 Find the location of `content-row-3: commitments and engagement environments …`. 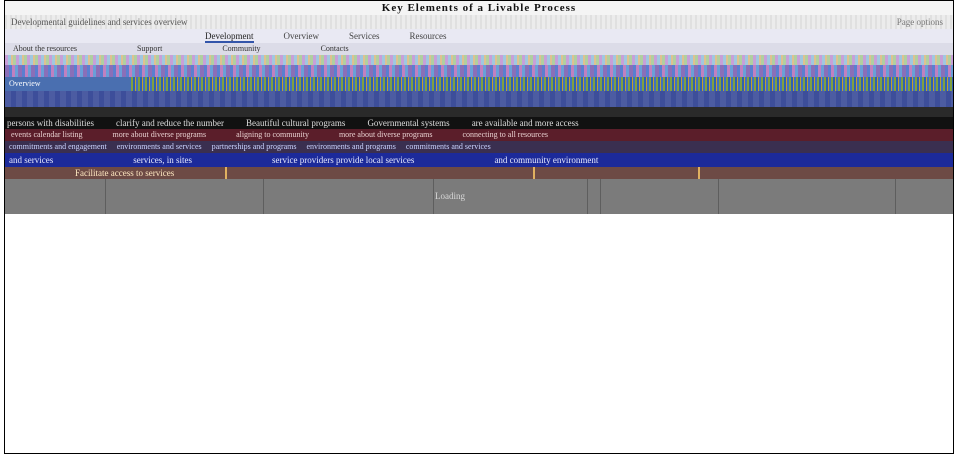

content-row-3: commitments and engagement environments … is located at coordinates (479, 147).